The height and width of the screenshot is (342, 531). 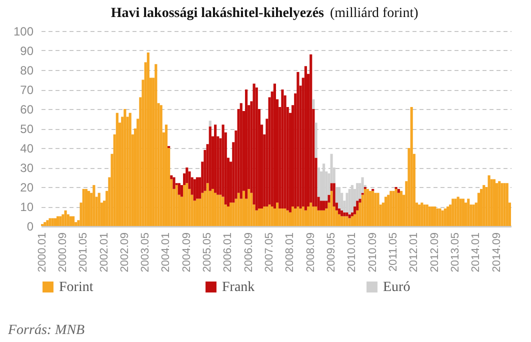 I want to click on legend-label: Euró, so click(x=396, y=287).